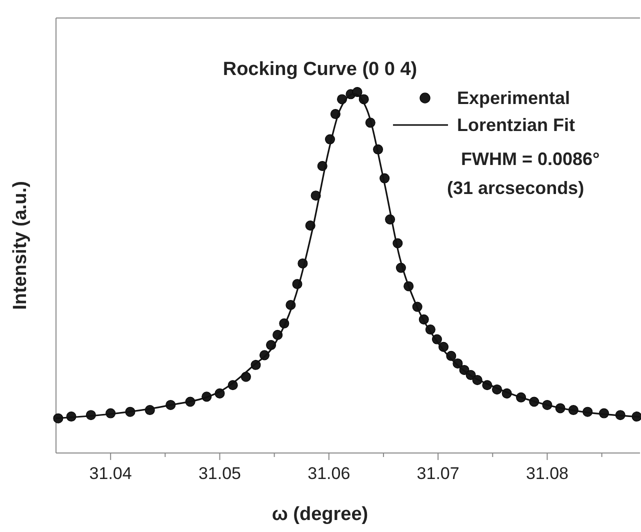 The height and width of the screenshot is (532, 641). I want to click on x-tick-label: 31.06, so click(329, 473).